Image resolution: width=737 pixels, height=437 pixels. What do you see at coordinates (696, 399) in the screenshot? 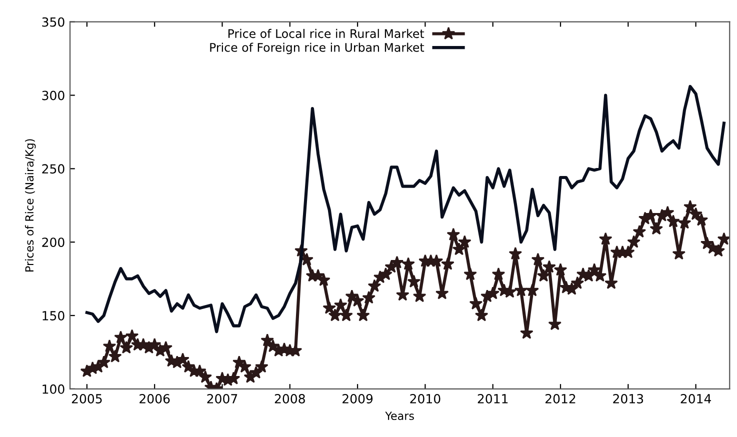
I see `x-tick-label: 2014` at bounding box center [696, 399].